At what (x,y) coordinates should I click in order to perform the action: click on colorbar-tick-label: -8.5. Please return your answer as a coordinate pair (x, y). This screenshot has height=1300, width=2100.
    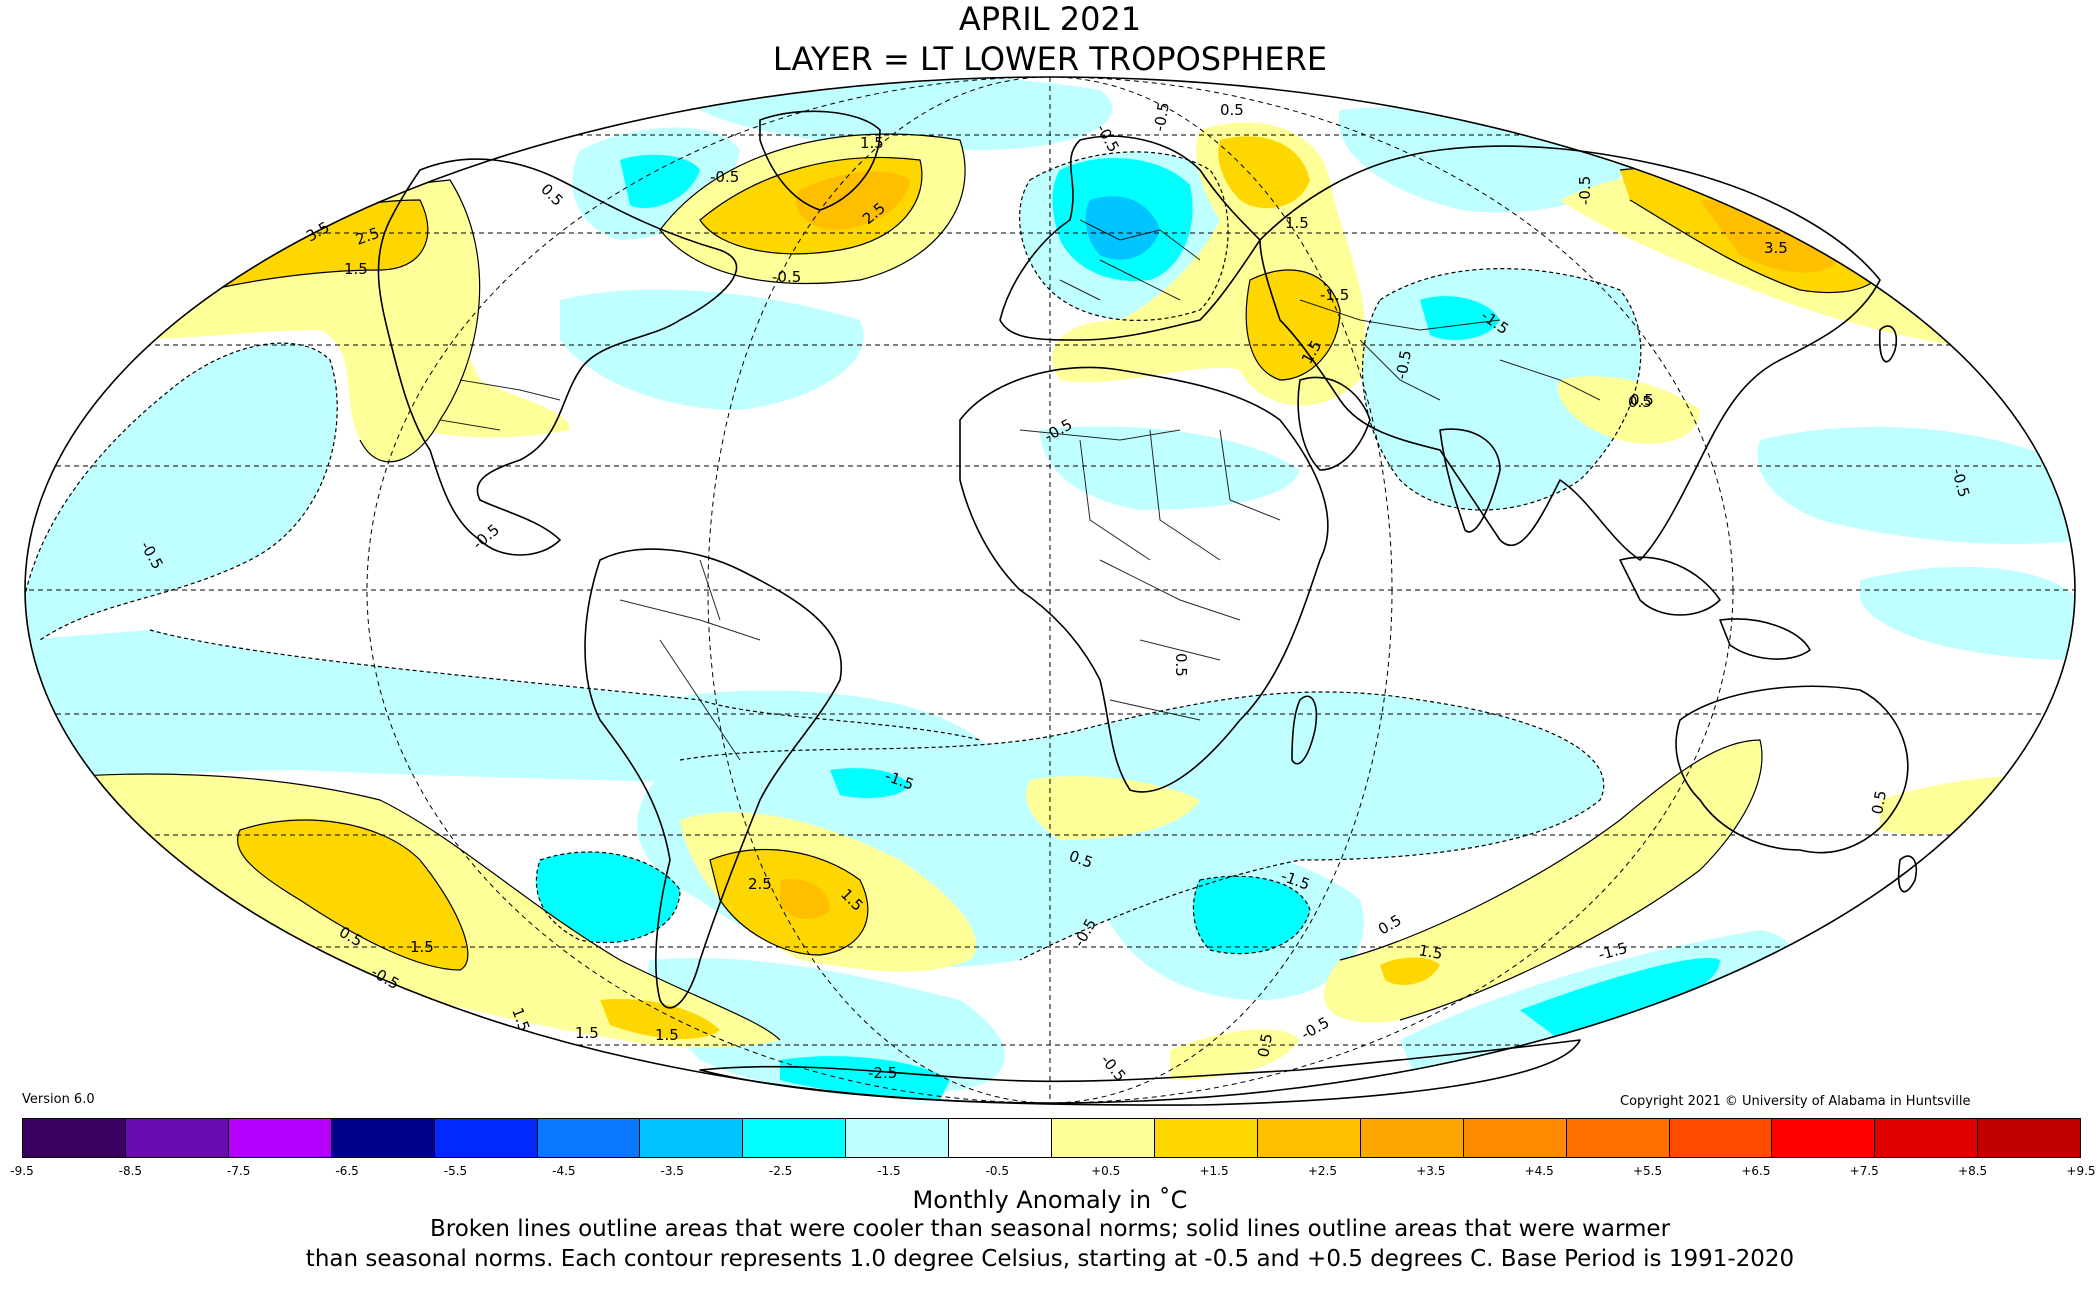
    Looking at the image, I should click on (130, 1171).